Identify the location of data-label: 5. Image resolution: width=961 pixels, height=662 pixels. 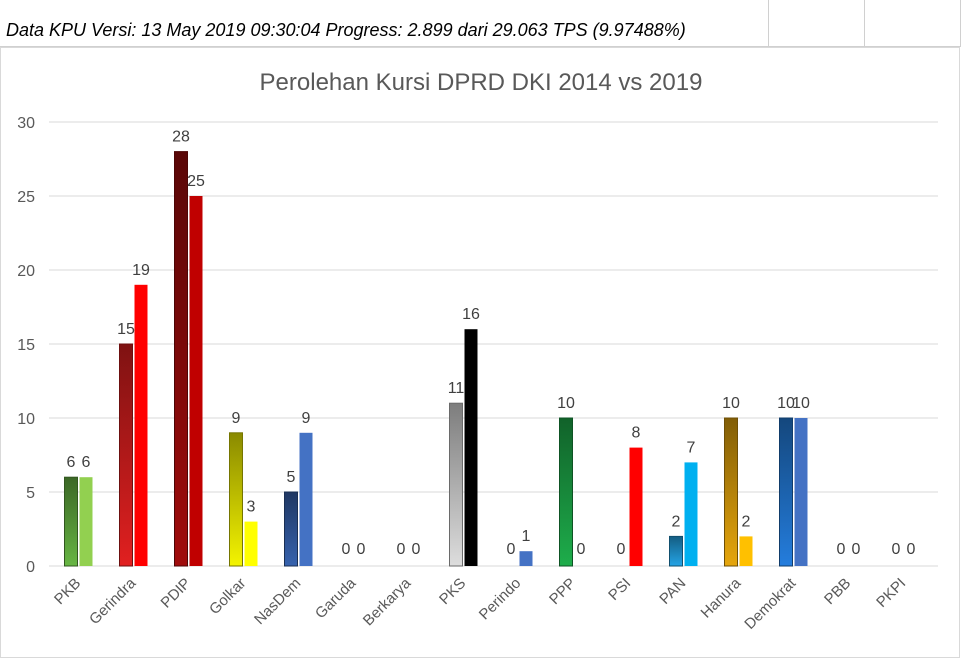
(291, 477).